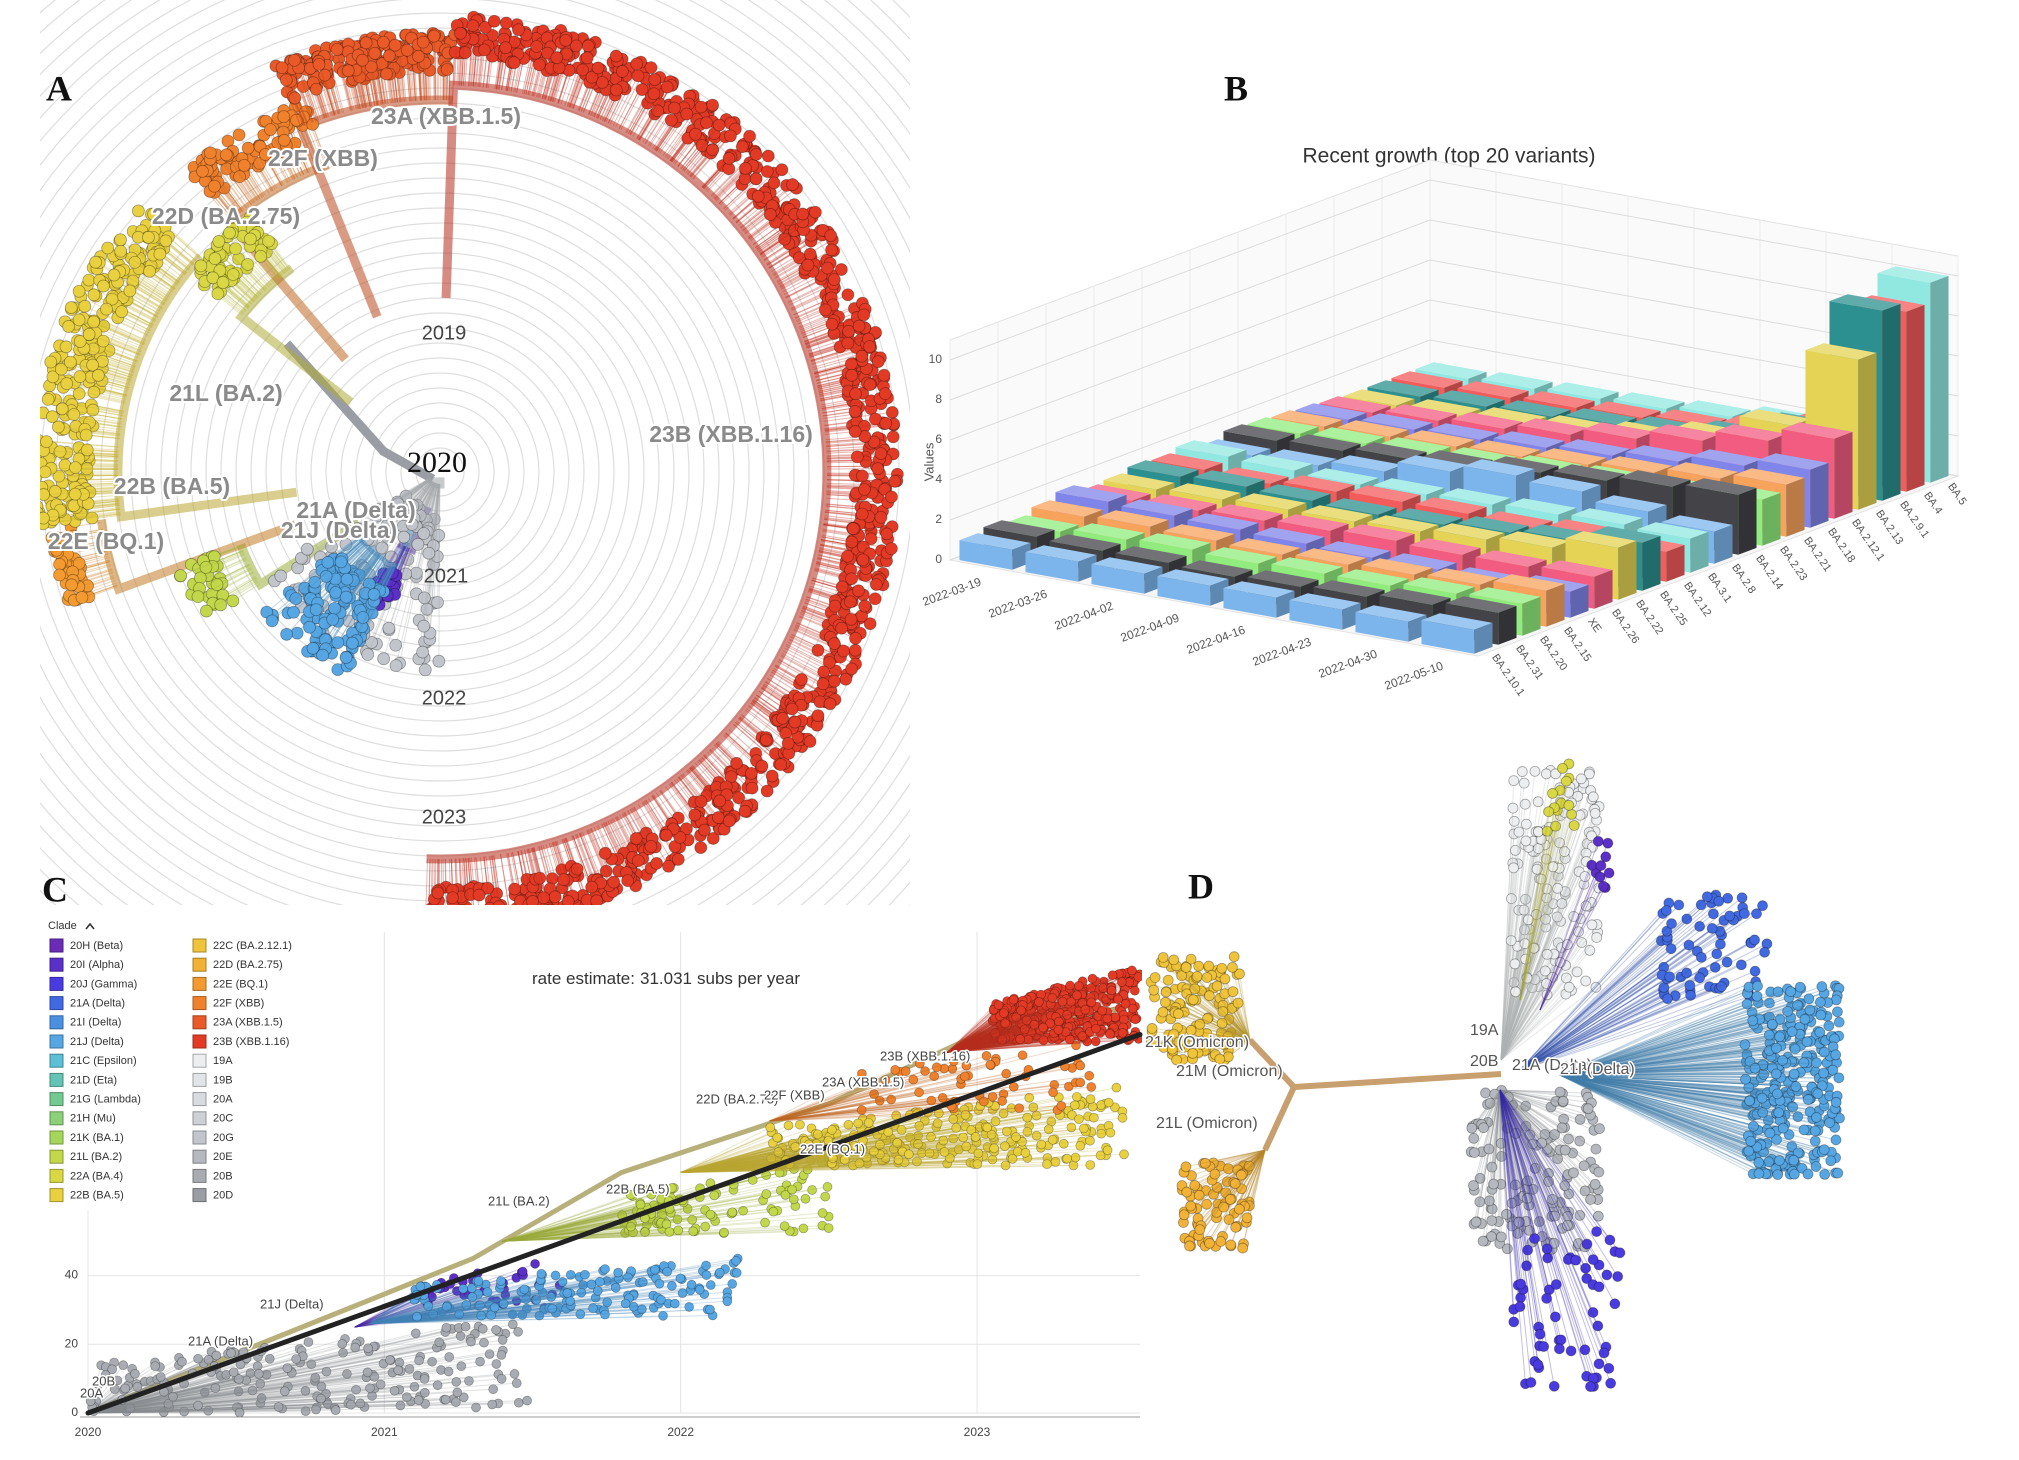  What do you see at coordinates (1769, 572) in the screenshot?
I see `legend-label: BA.2.14` at bounding box center [1769, 572].